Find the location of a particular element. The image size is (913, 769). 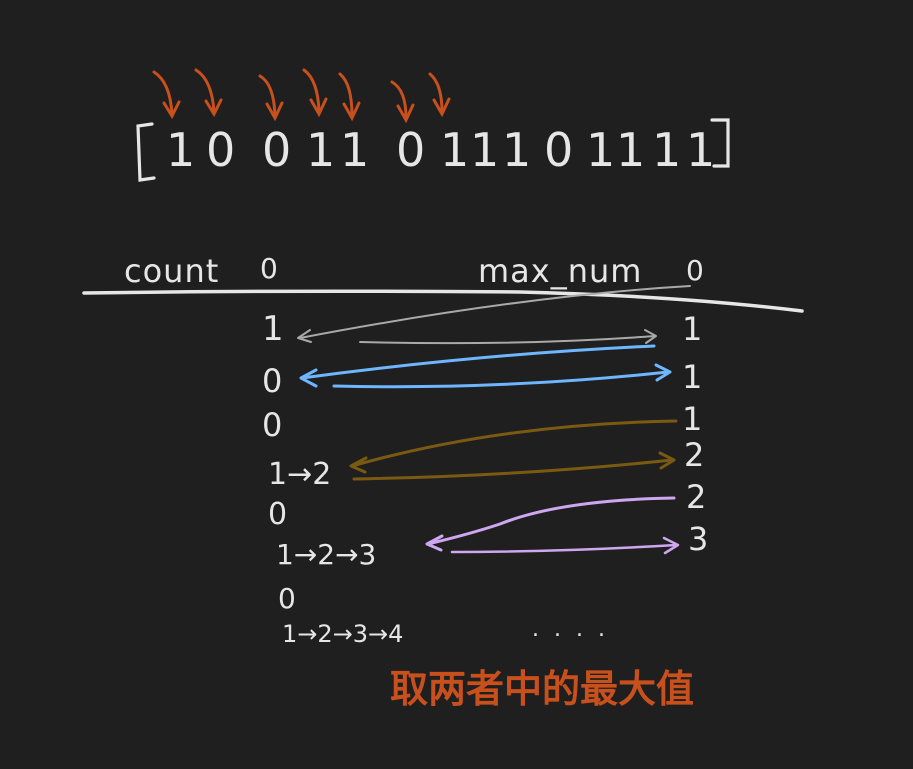

ellipsis: . . . . is located at coordinates (570, 629).